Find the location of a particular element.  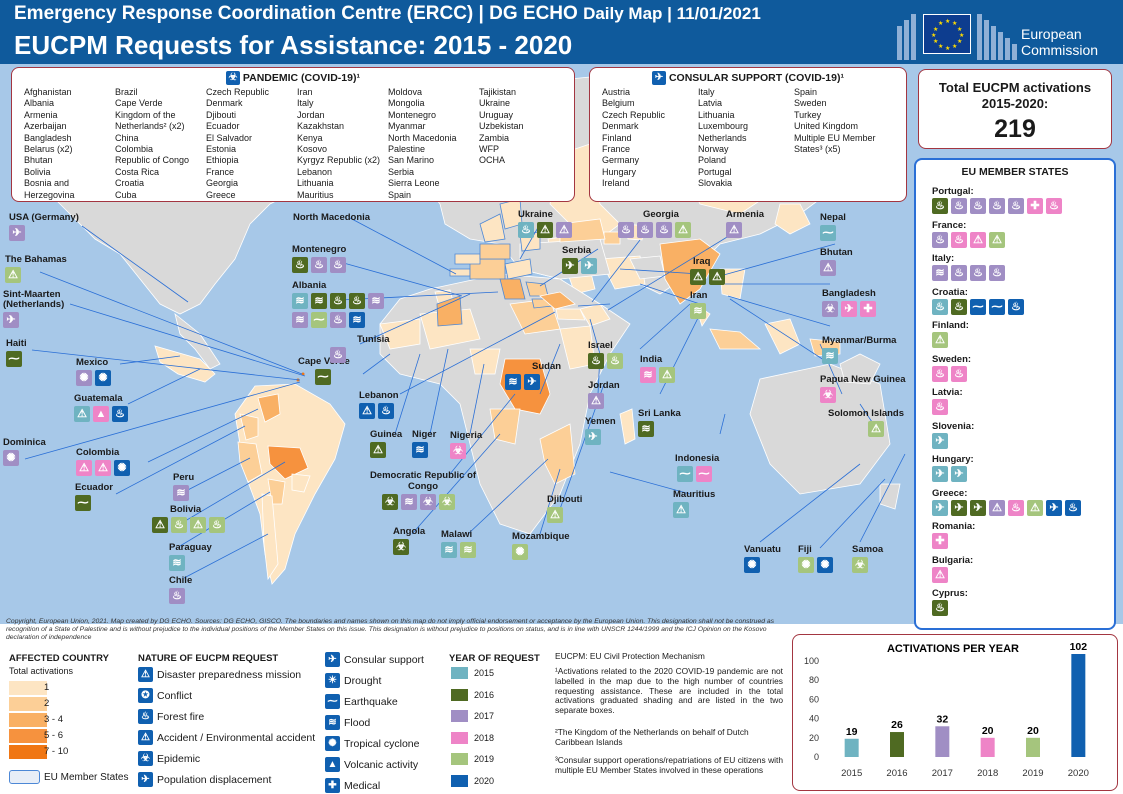

request-icon: ≋ is located at coordinates (513, 382).